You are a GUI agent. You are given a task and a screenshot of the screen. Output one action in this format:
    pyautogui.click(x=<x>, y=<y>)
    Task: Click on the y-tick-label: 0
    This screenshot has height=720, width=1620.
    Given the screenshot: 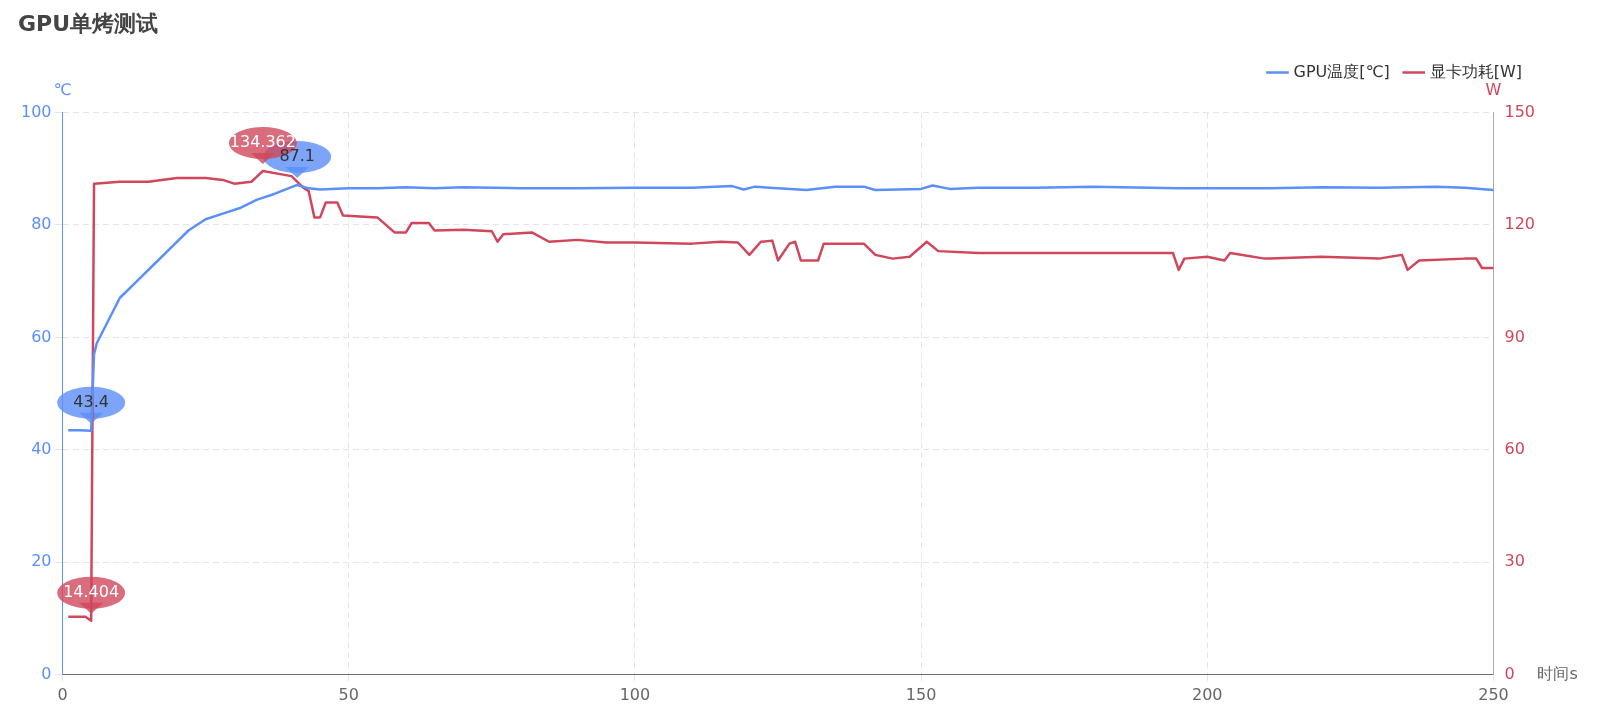 What is the action you would take?
    pyautogui.click(x=46, y=673)
    